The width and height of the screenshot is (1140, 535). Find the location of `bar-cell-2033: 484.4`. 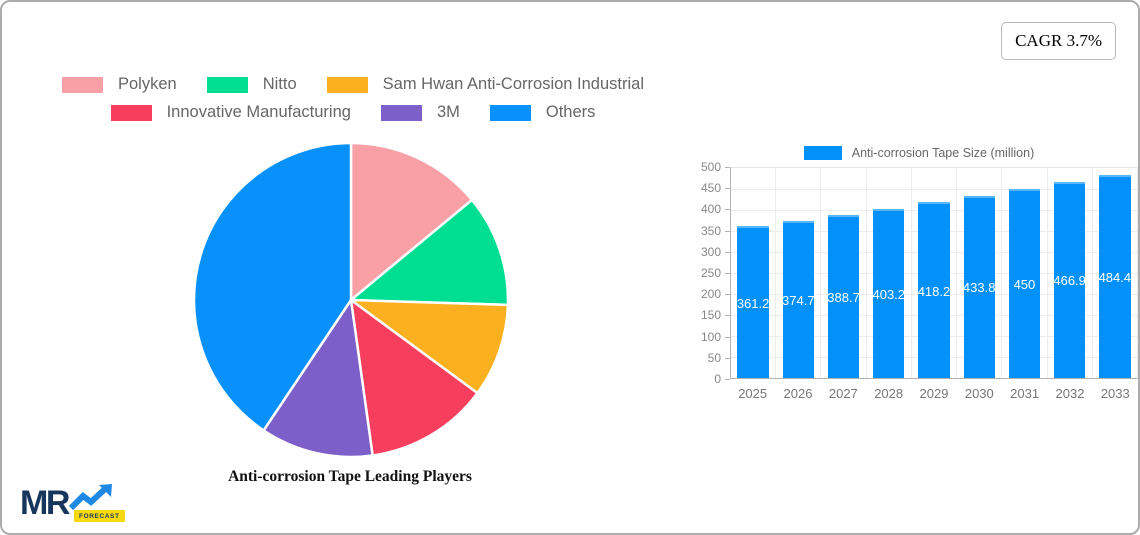

bar-cell-2033: 484.4 is located at coordinates (1114, 273).